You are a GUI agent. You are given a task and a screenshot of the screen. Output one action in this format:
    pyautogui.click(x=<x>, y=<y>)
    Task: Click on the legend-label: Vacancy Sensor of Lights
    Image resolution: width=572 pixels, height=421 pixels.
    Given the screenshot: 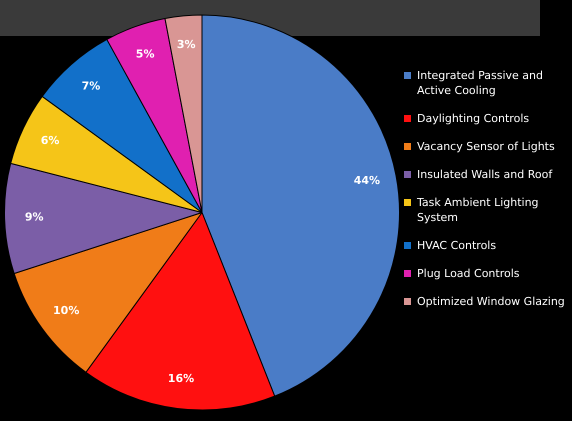 What is the action you would take?
    pyautogui.click(x=486, y=146)
    